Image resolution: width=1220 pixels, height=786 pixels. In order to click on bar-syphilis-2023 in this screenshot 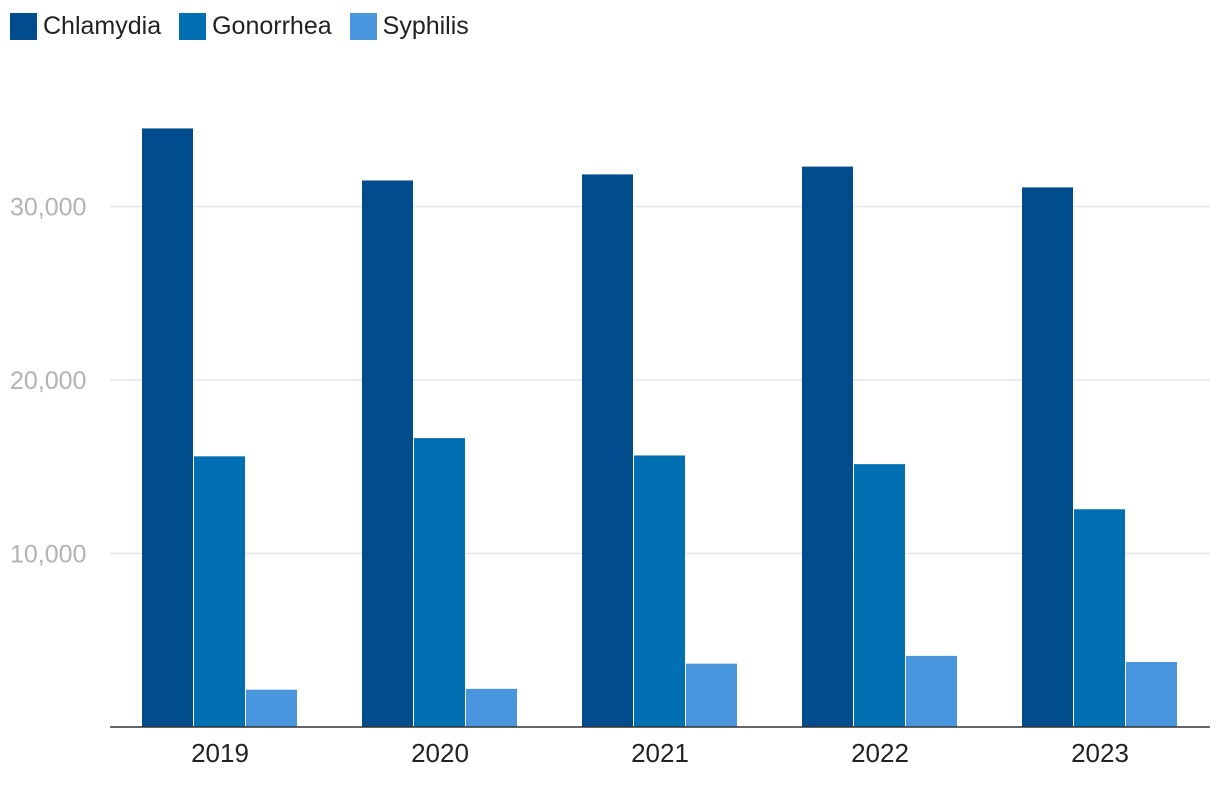, I will do `click(1151, 694)`.